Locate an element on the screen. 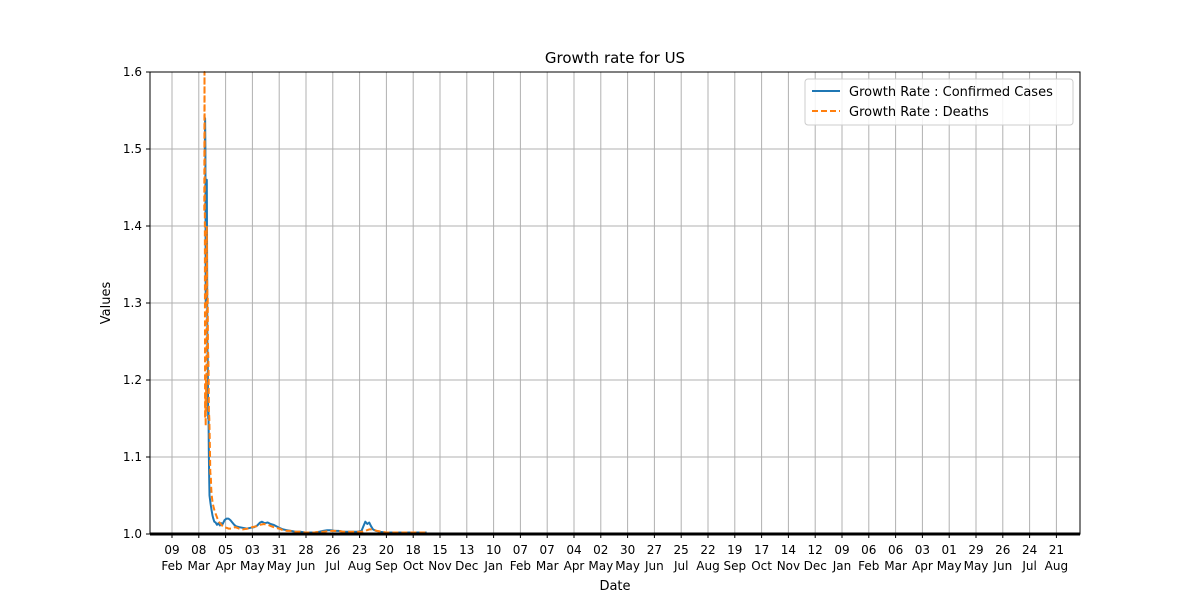  x-tick-day-label: 13 is located at coordinates (466, 550).